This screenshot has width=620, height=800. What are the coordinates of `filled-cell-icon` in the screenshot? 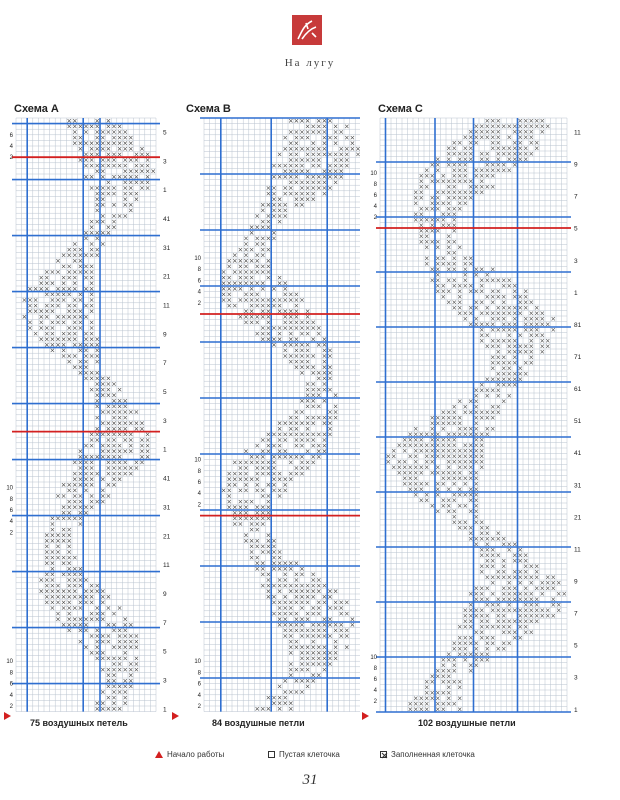 It's located at (384, 755).